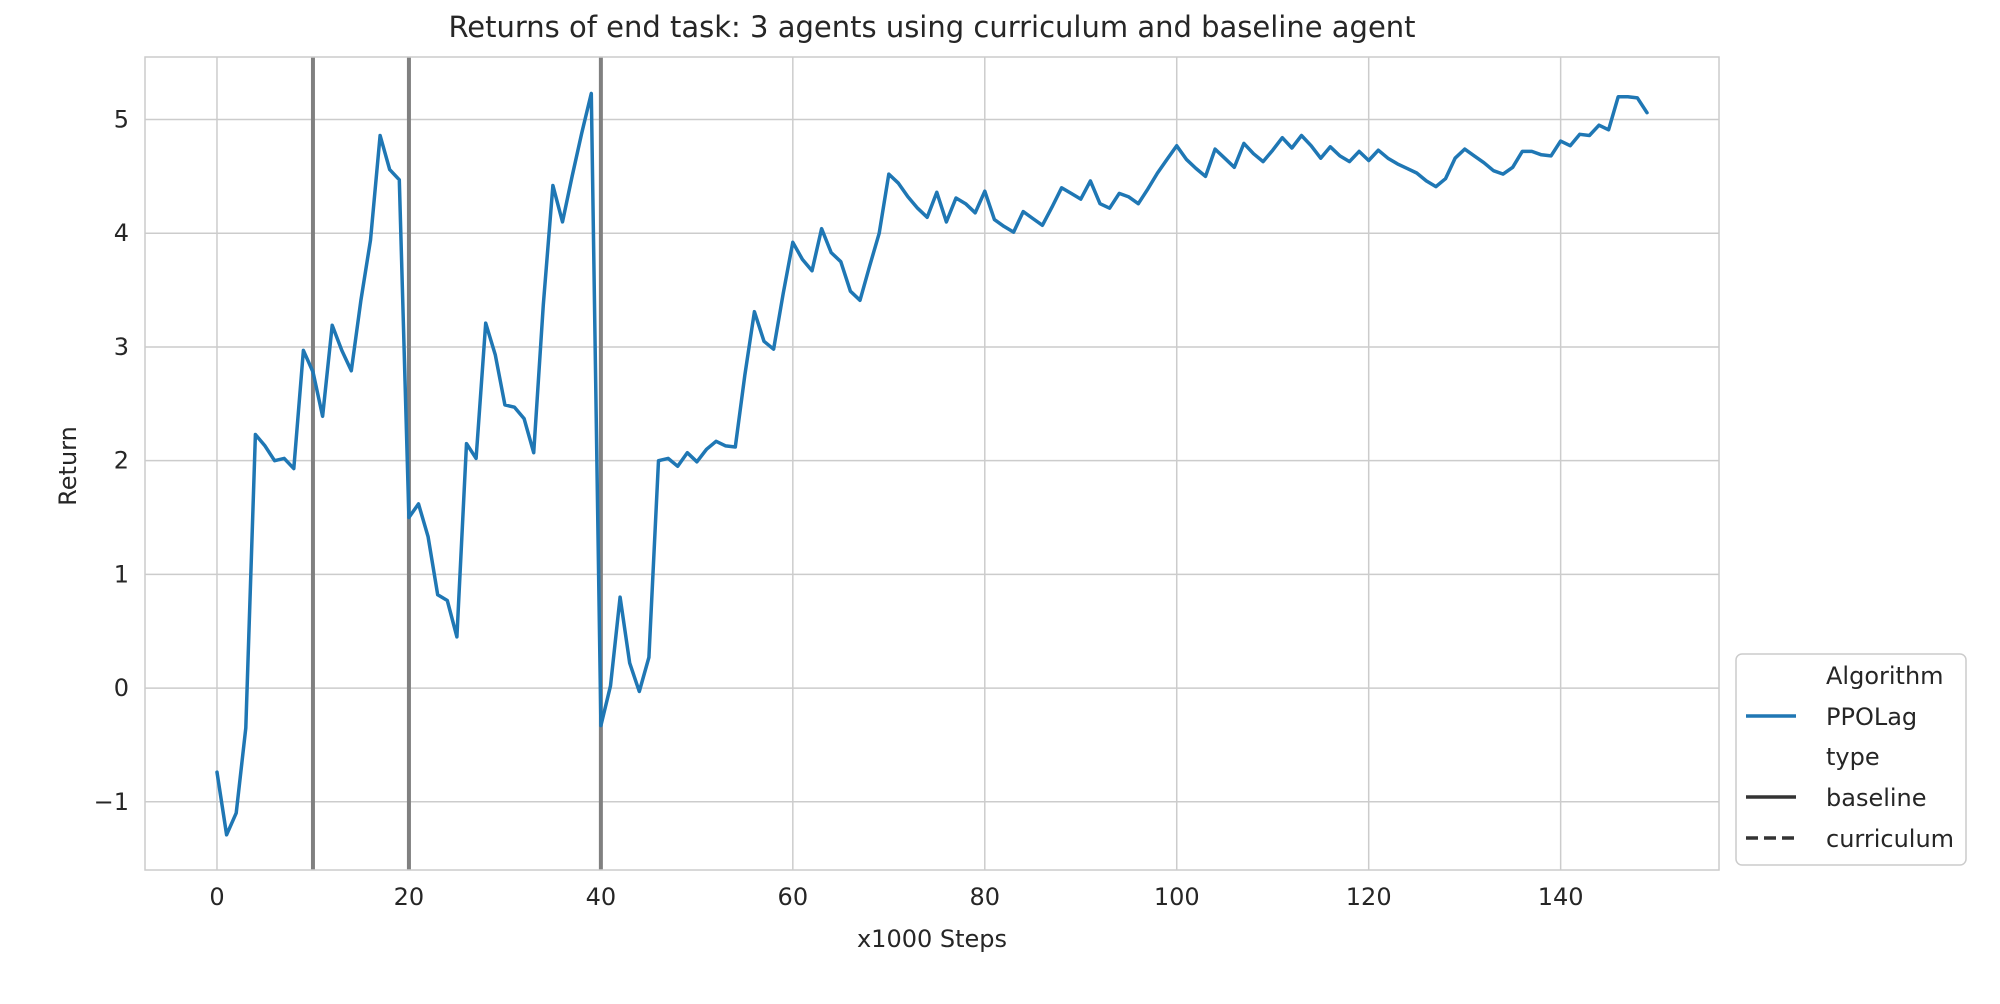 The width and height of the screenshot is (2000, 1004). Describe the element at coordinates (409, 897) in the screenshot. I see `x-tick-label: 20` at that location.